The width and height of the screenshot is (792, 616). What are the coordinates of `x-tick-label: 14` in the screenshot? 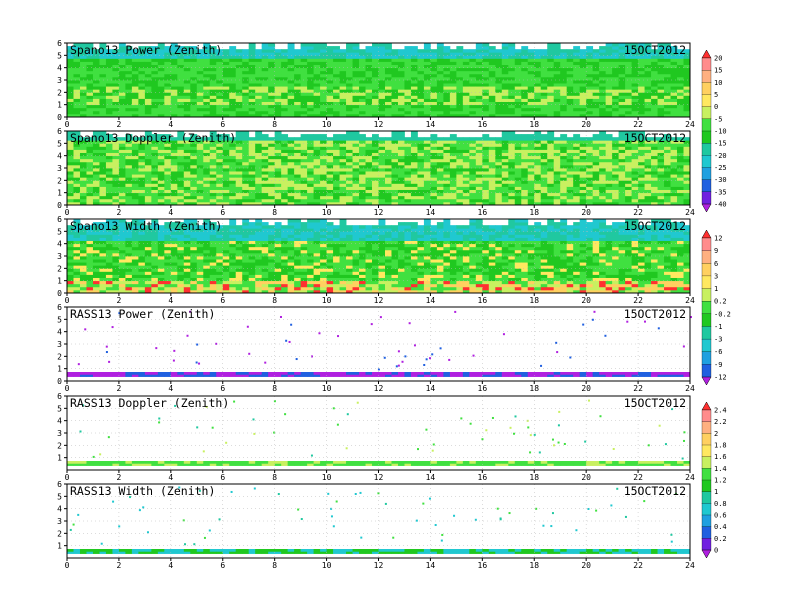 It's located at (431, 124).